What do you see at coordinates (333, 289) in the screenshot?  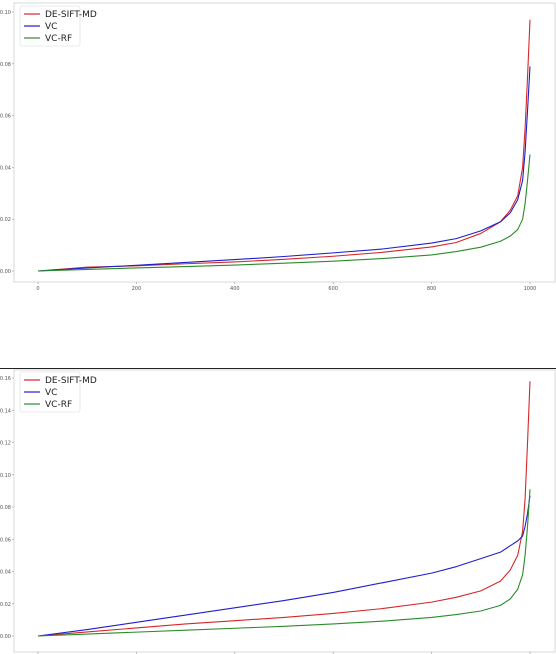 I see `x-tick-label: 600` at bounding box center [333, 289].